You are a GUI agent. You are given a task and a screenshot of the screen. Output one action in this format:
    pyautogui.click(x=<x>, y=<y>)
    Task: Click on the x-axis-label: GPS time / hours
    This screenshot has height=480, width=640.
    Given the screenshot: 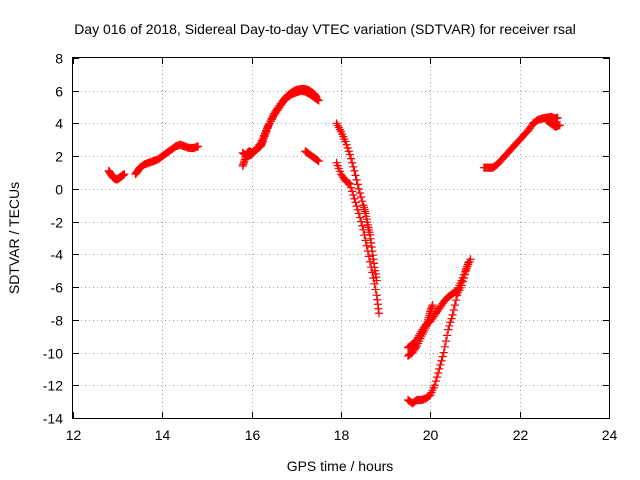 What is the action you would take?
    pyautogui.click(x=340, y=466)
    